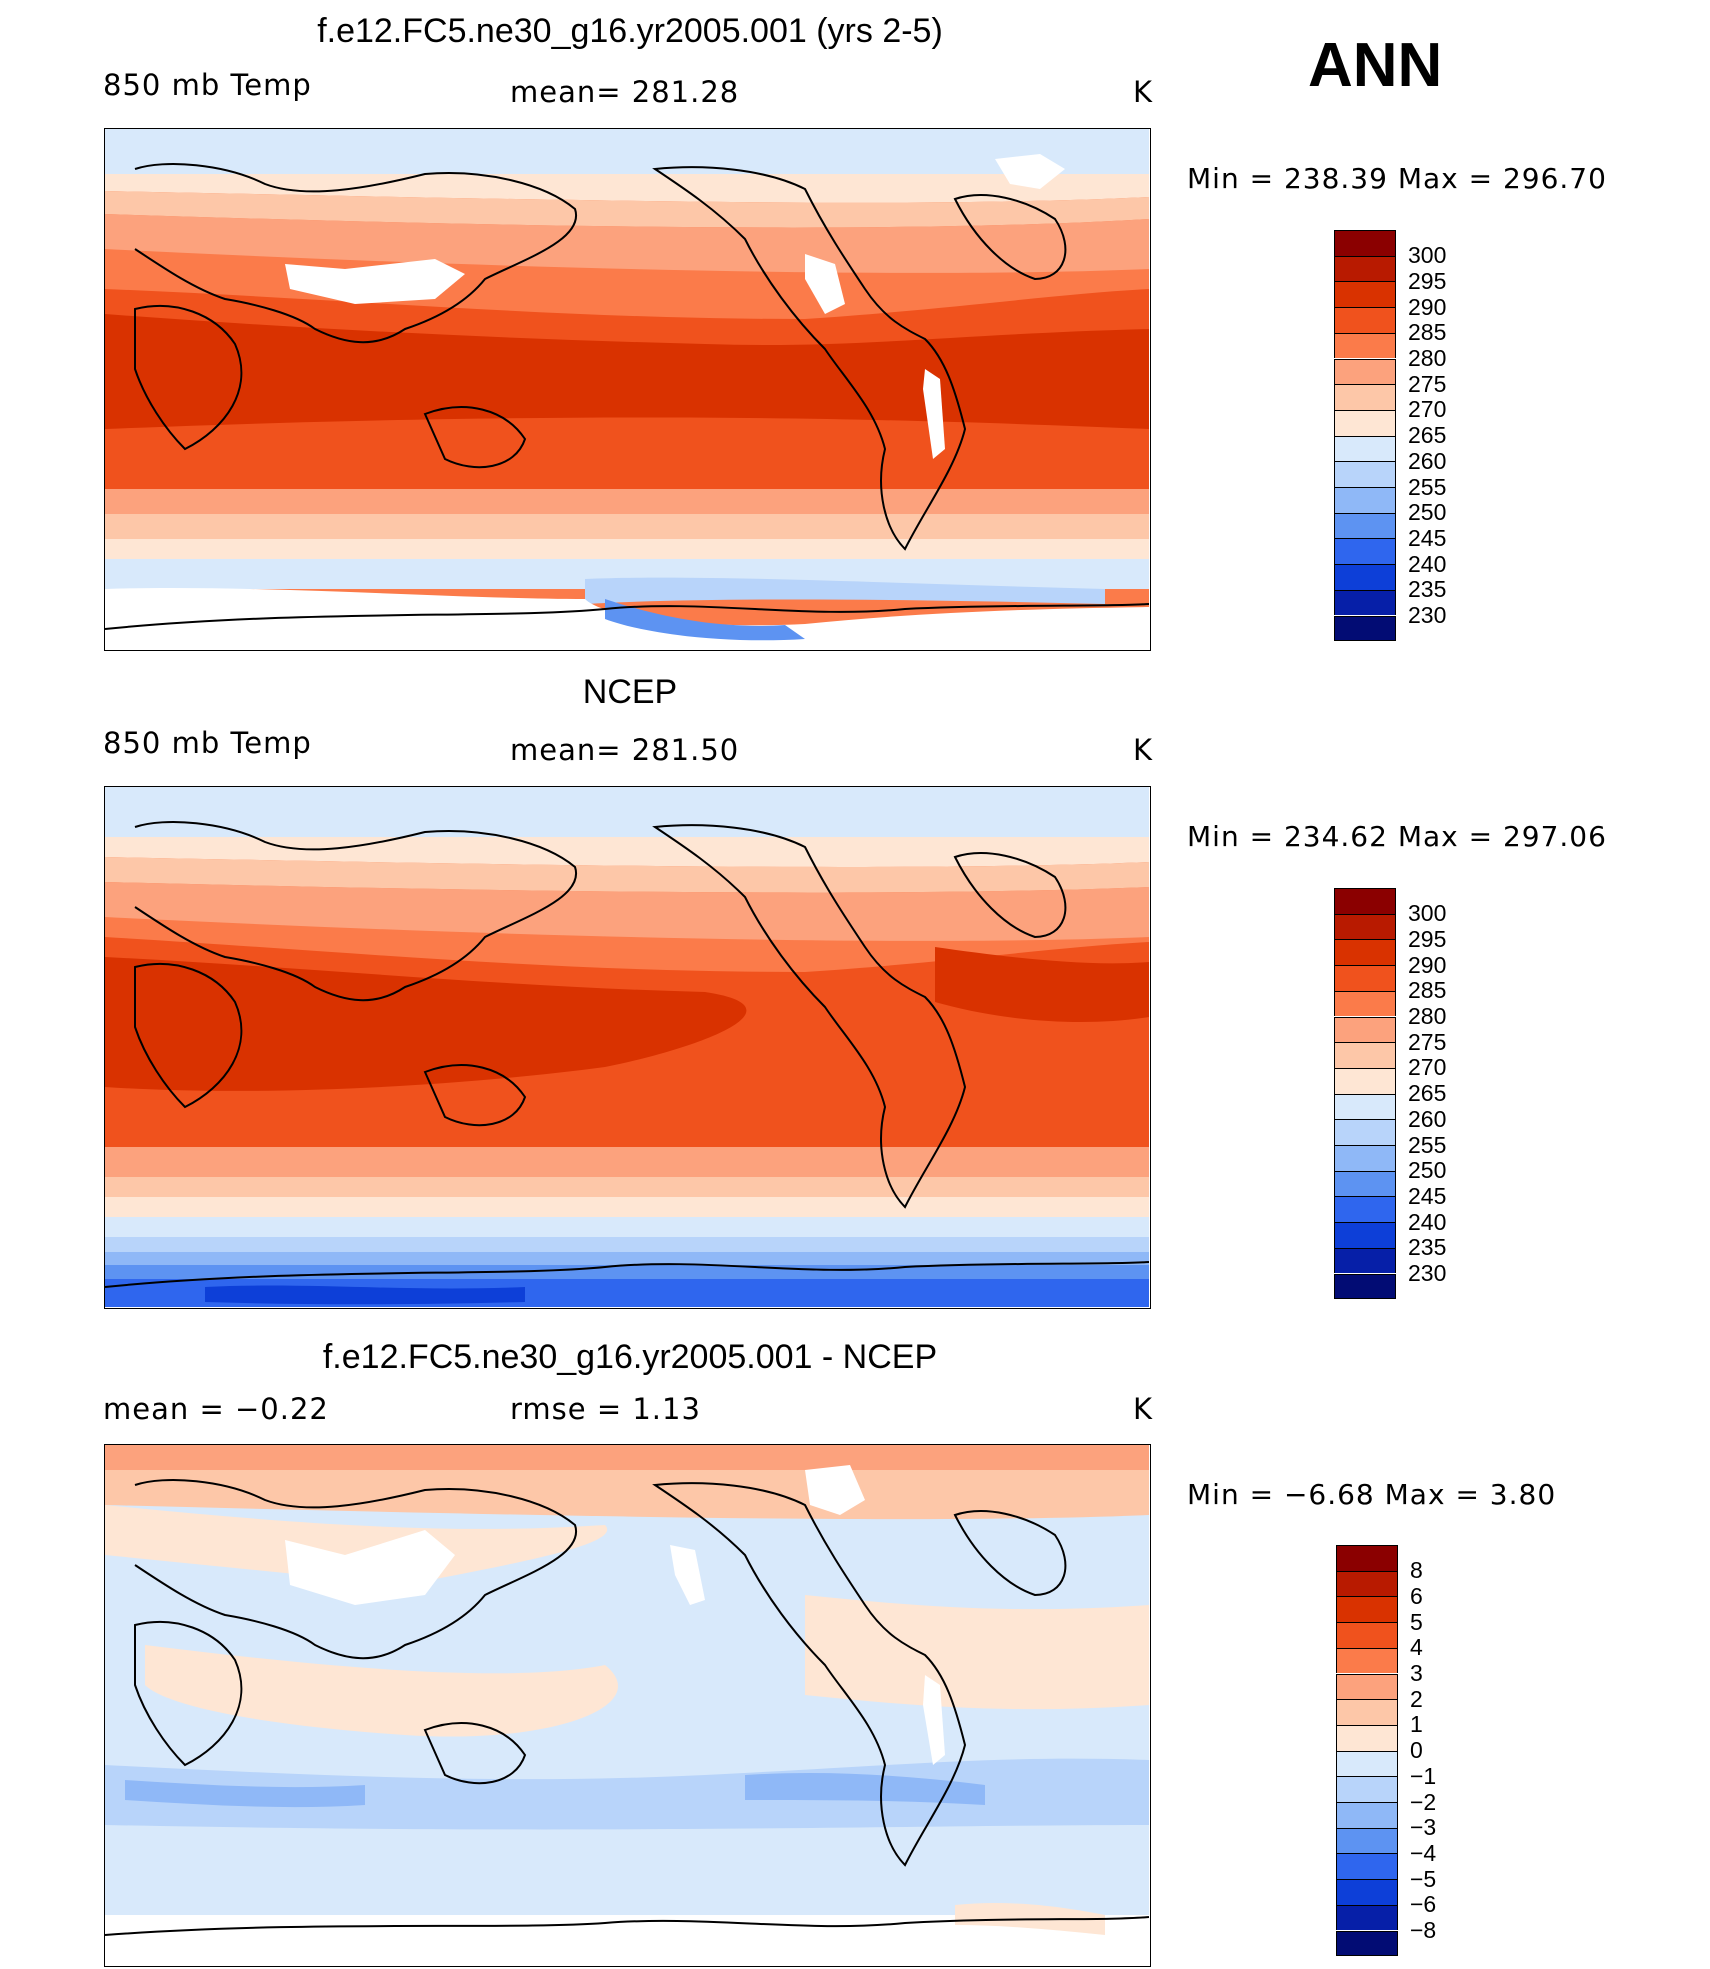 Image resolution: width=1710 pixels, height=1969 pixels. I want to click on colorbar-tick-label: −5, so click(1423, 1878).